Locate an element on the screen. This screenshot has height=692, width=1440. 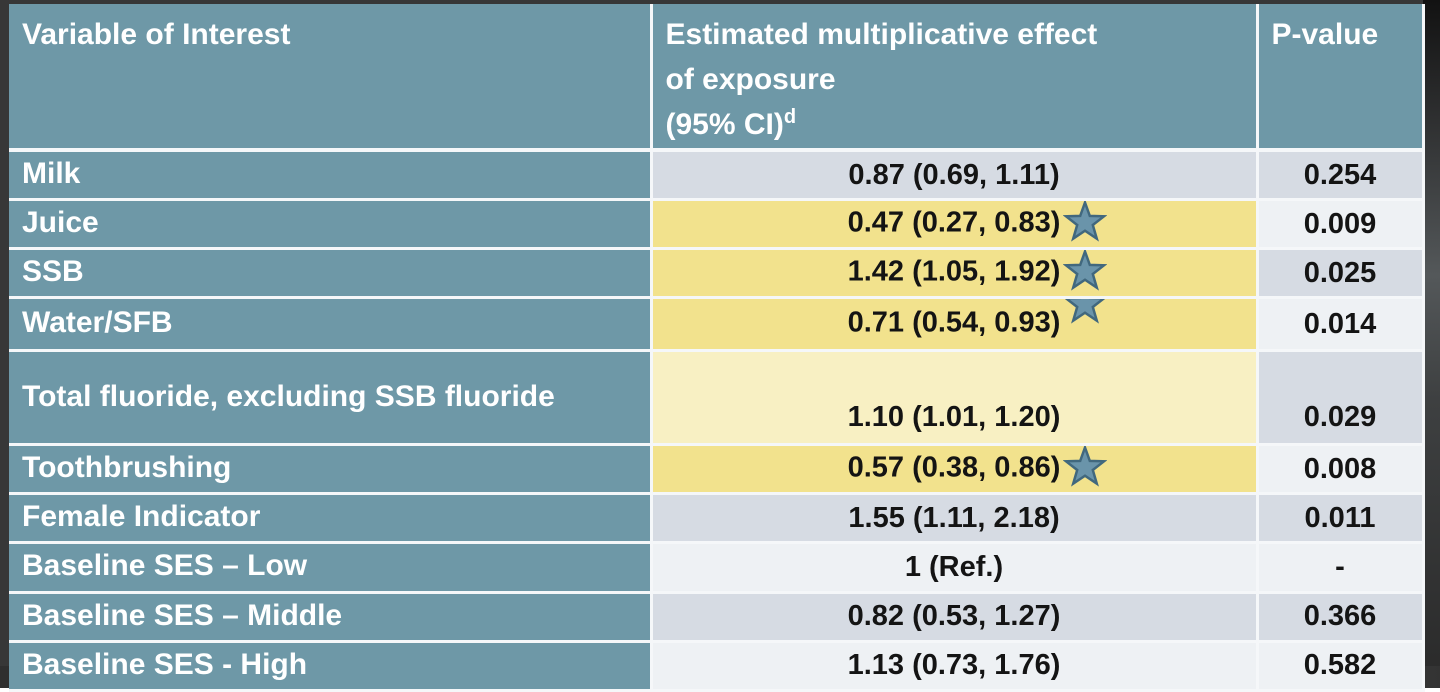
variable-cell: Milk is located at coordinates (331, 175).